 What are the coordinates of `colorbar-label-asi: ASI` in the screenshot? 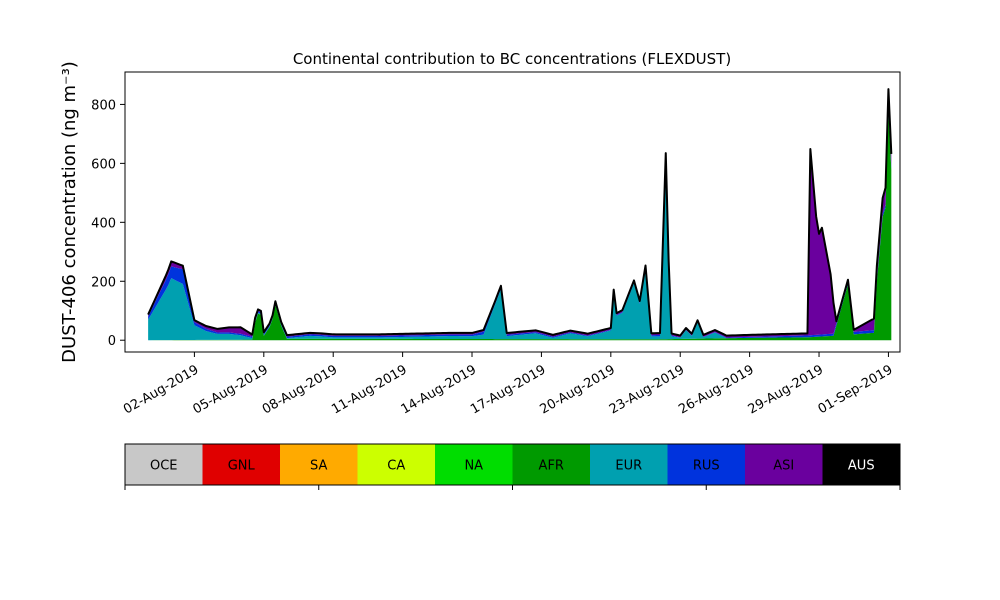 It's located at (783, 466).